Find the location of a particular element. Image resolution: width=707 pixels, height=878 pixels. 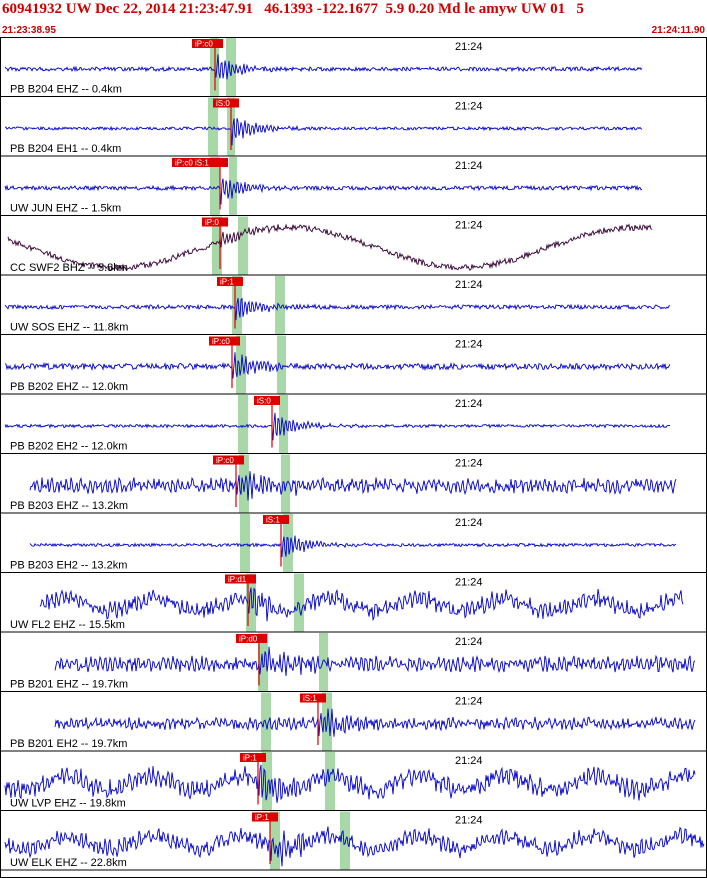

trace-row: iP:1 21:24 UW LVP EHZ -- 19.8km is located at coordinates (353, 781).